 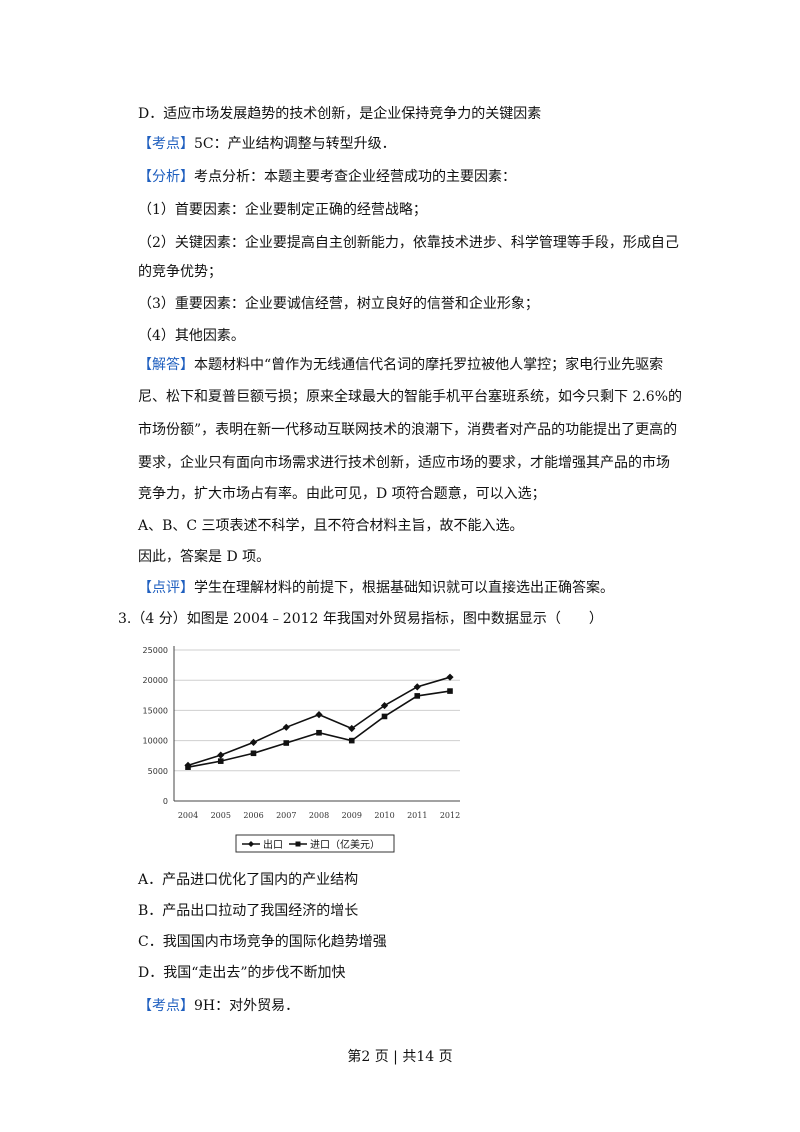 What do you see at coordinates (345, 844) in the screenshot?
I see `legend-label: 进口（亿美元）` at bounding box center [345, 844].